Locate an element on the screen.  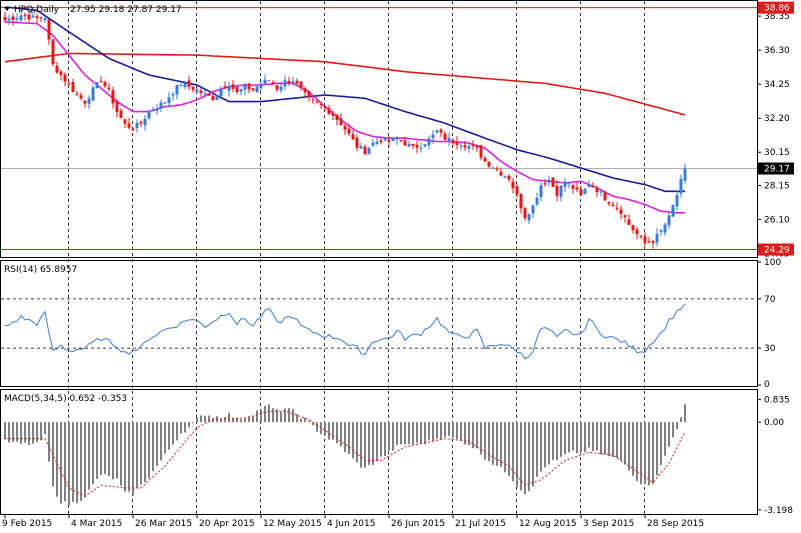
symbol-dropdown-icon is located at coordinates (7, 9).